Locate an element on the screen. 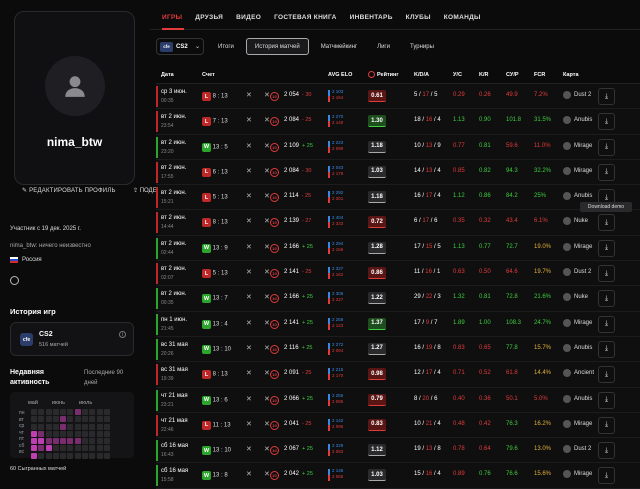 This screenshot has height=489, width=640. subtab-tournaments: Турниры is located at coordinates (421, 46).